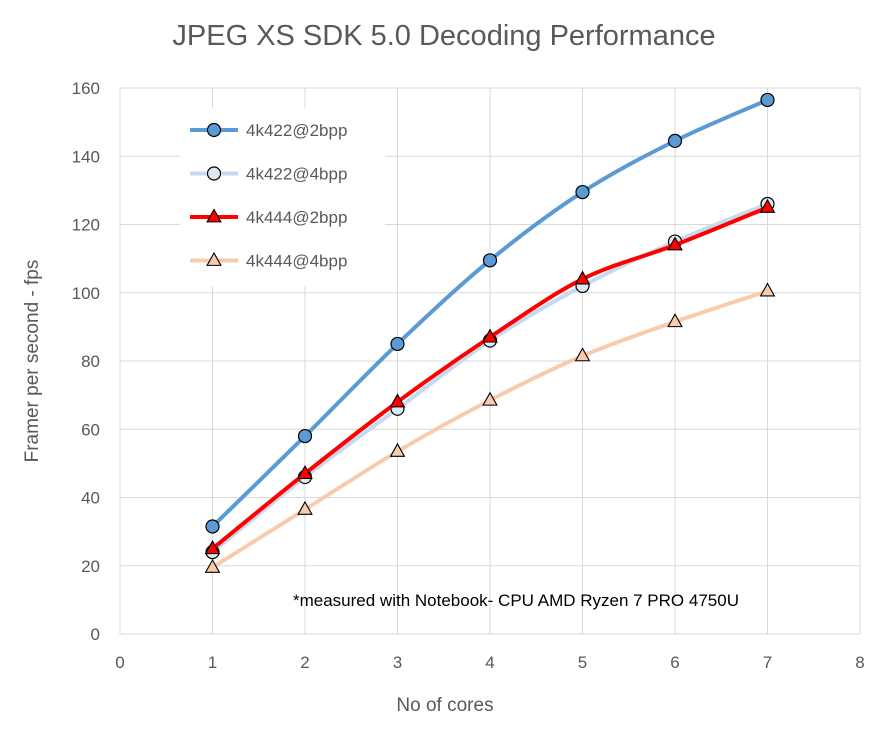  I want to click on x-tick-label: 2, so click(304, 662).